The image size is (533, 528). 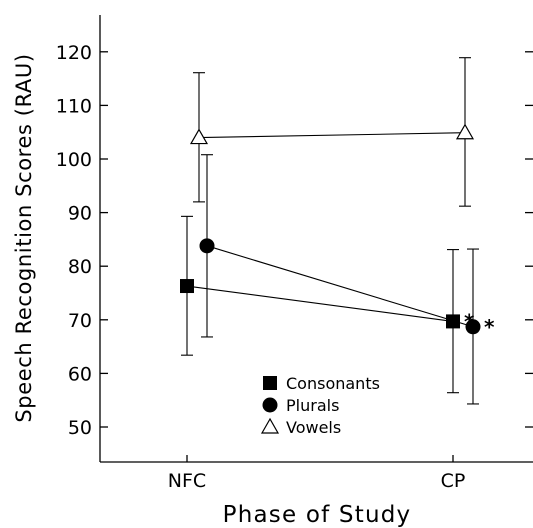 I want to click on significance-markers: * *, so click(x=479, y=323).